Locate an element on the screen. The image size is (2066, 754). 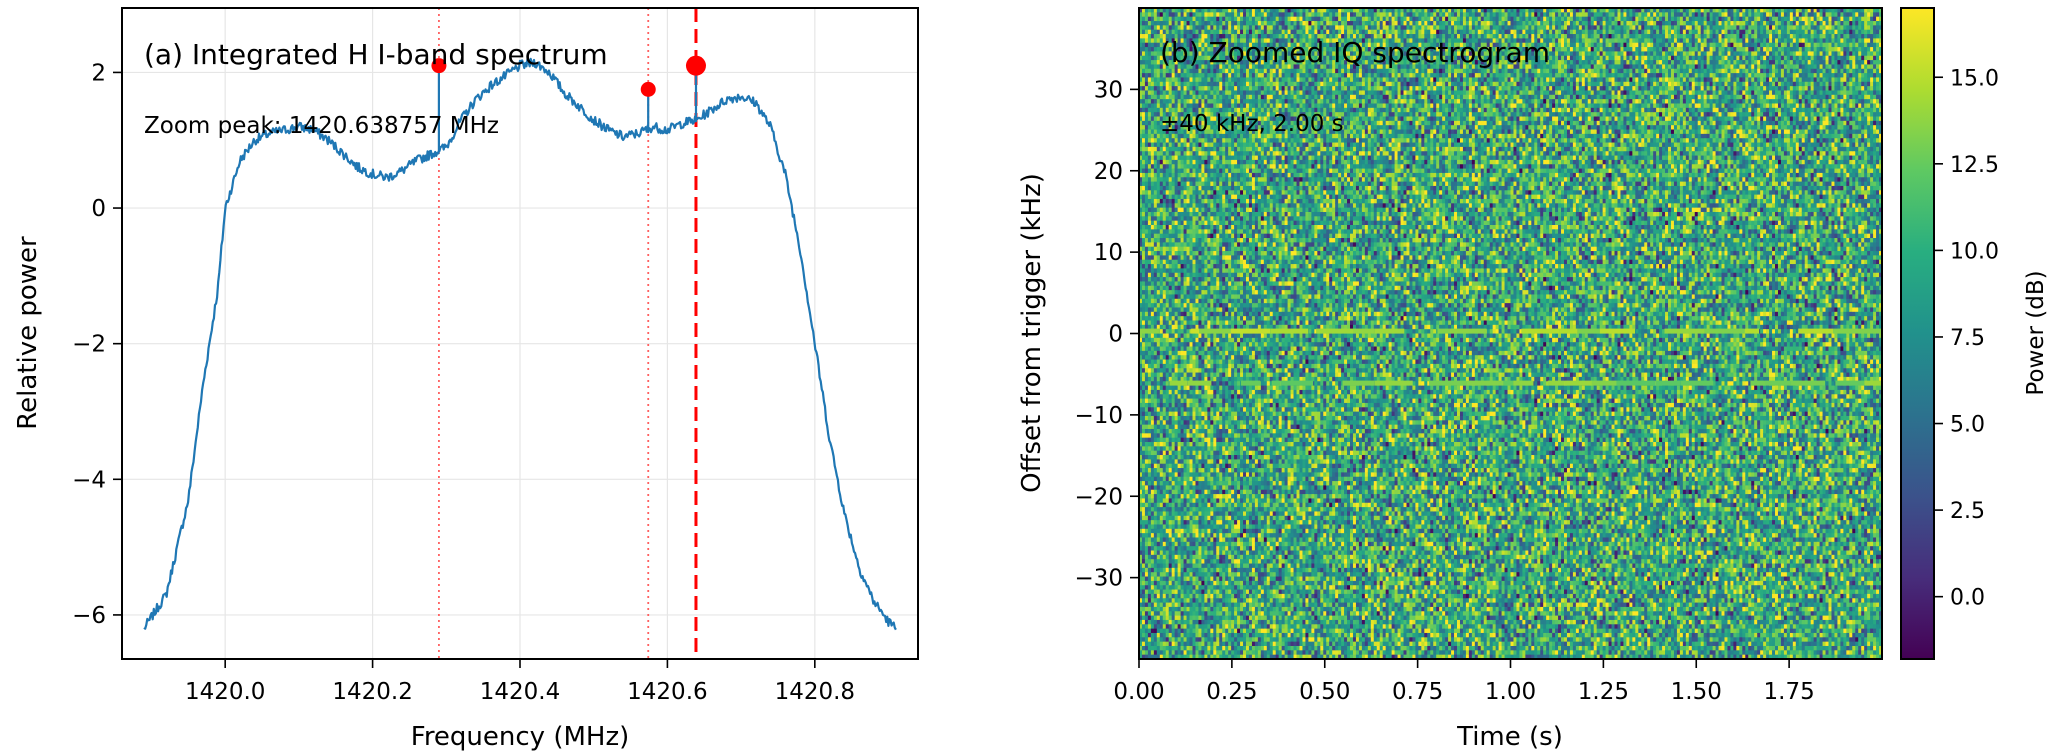
spectrogram-x-tick-label: 1.25 is located at coordinates (1603, 692).